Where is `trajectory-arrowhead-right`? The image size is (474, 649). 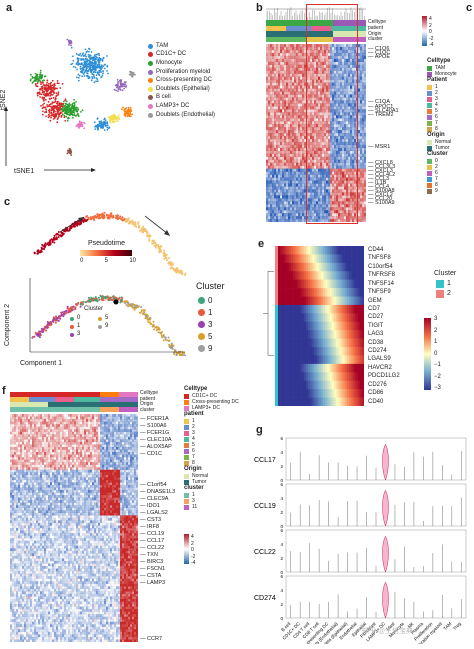
trajectory-arrowhead-right is located at coordinates (167, 233).